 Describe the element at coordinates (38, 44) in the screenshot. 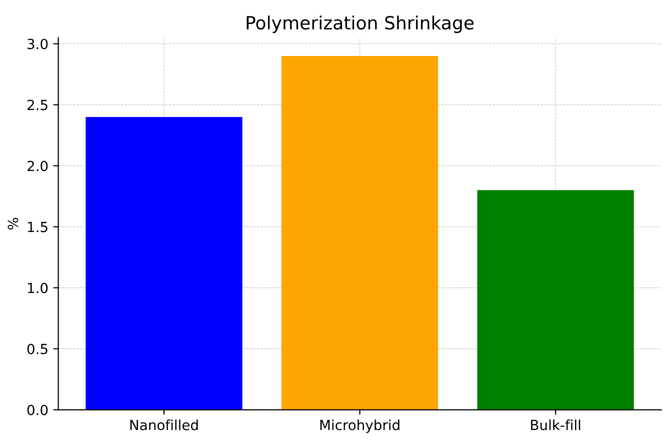

I see `y-tick-label: 3.0` at that location.